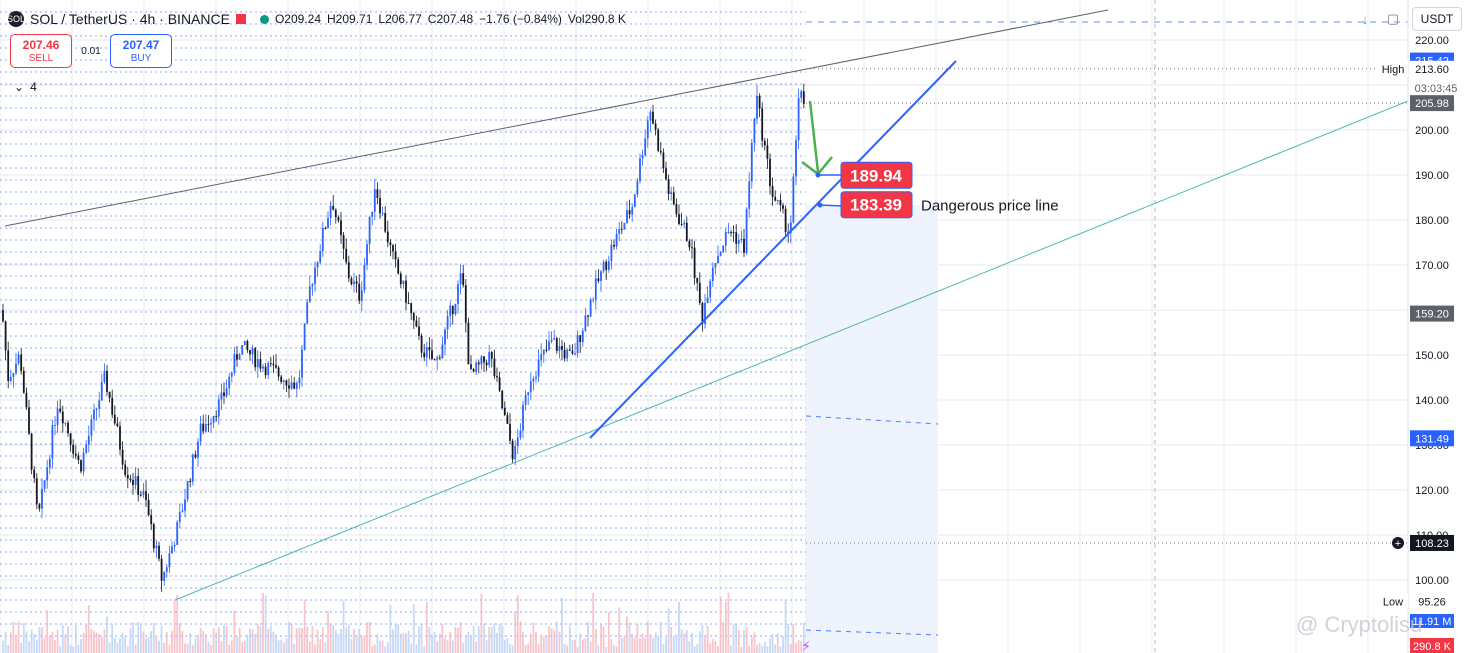  I want to click on price-label-bg, so click(1432, 438).